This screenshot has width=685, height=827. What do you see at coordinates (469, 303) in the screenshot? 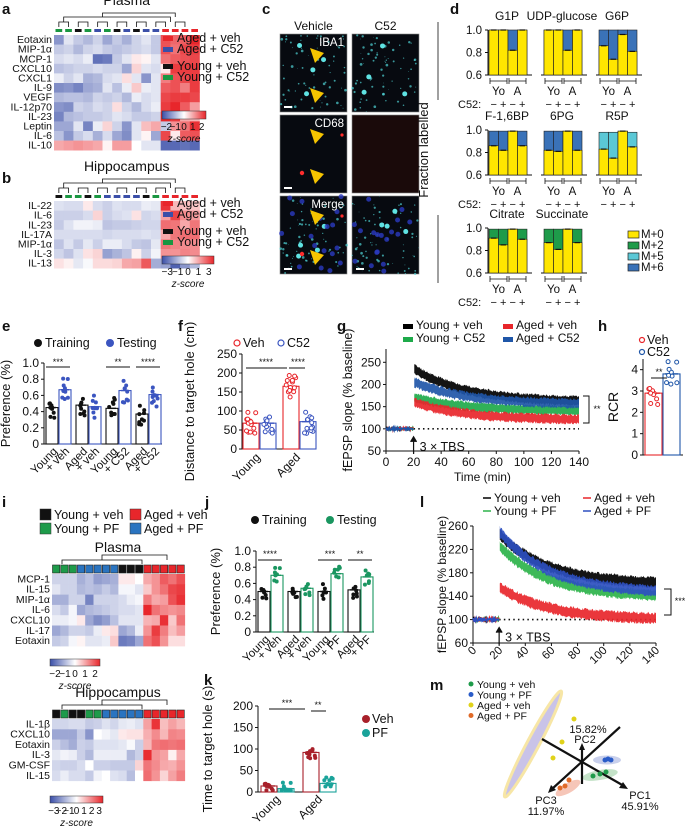
I see `c52-label: C52:` at bounding box center [469, 303].